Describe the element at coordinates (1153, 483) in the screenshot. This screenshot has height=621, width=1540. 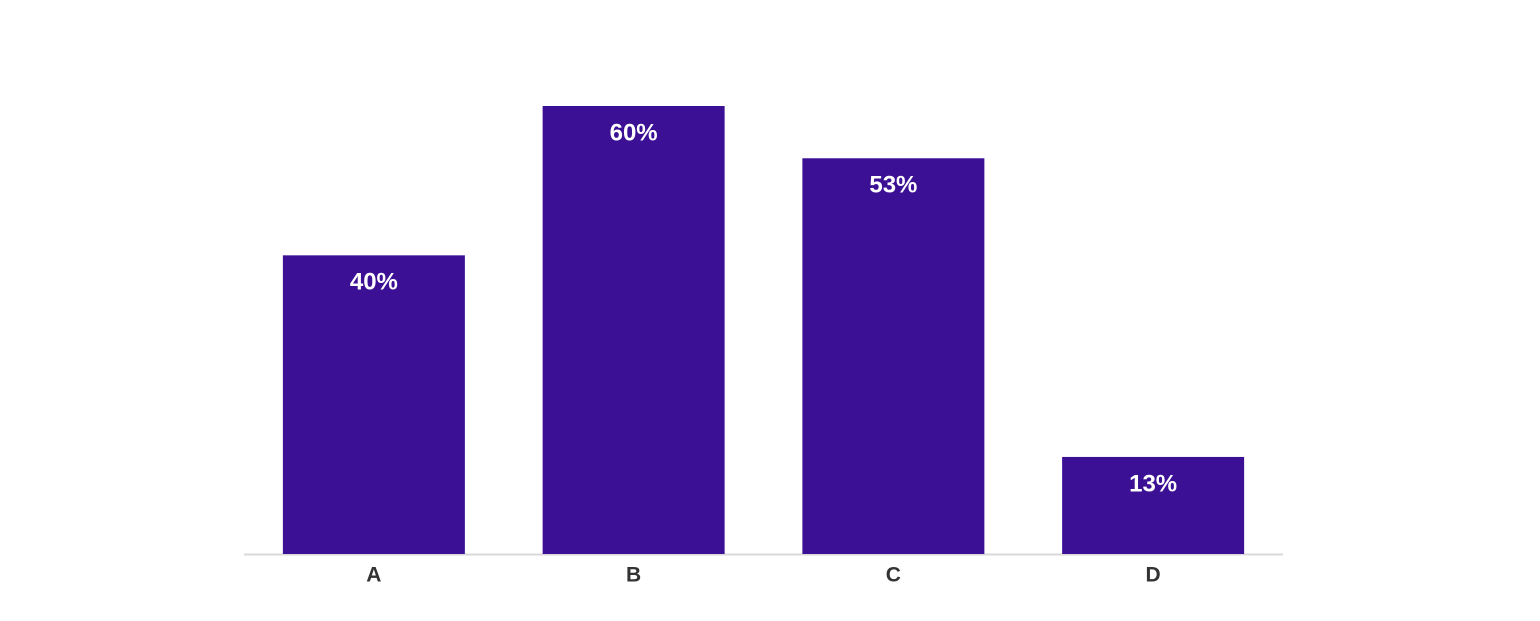
I see `value-label: 13%` at that location.